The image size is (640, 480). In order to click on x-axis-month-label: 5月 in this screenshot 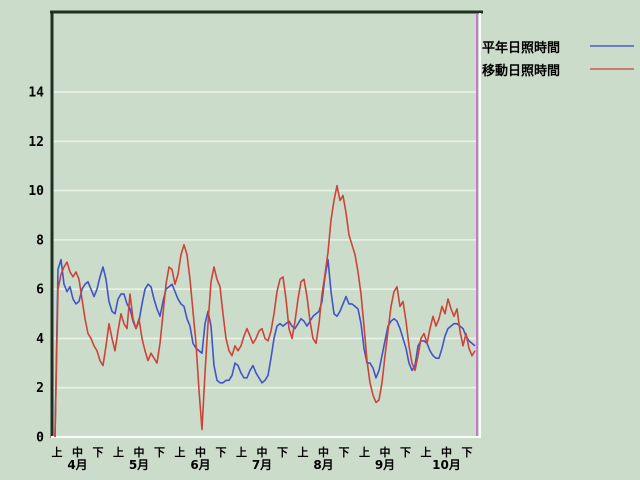, I will do `click(139, 465)`.